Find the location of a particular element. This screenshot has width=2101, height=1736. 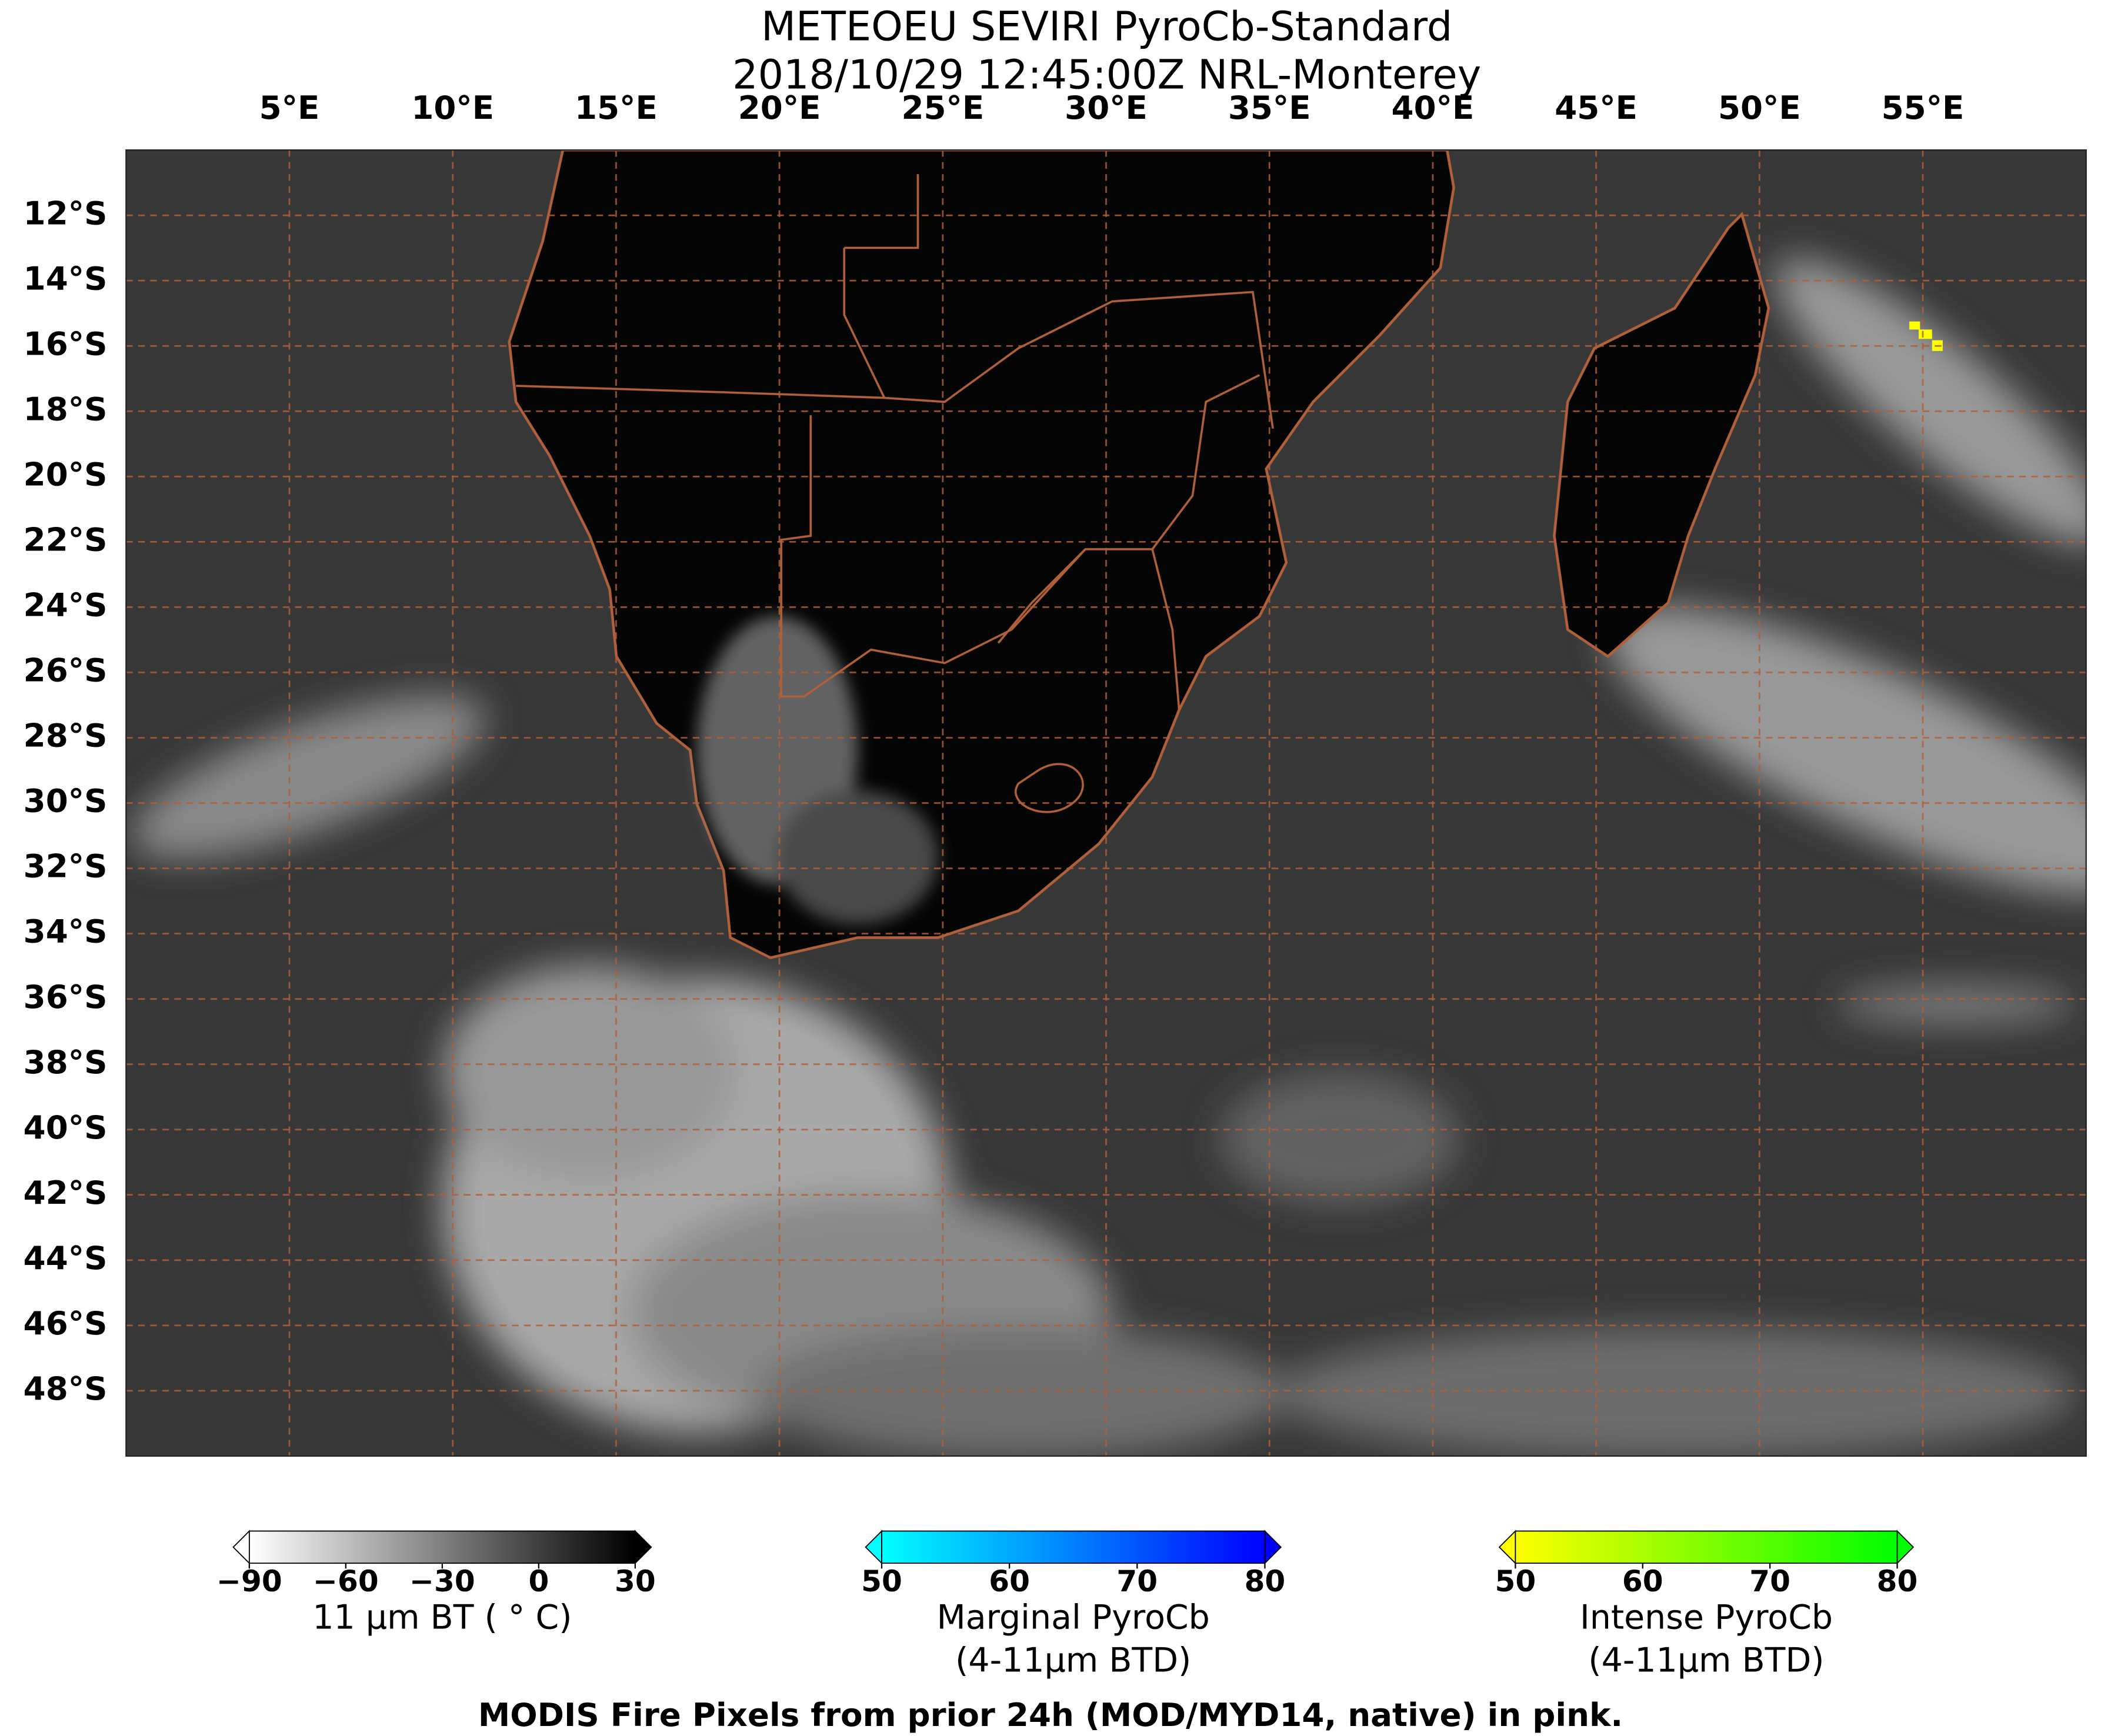

lon-label: 35°E is located at coordinates (1269, 108).